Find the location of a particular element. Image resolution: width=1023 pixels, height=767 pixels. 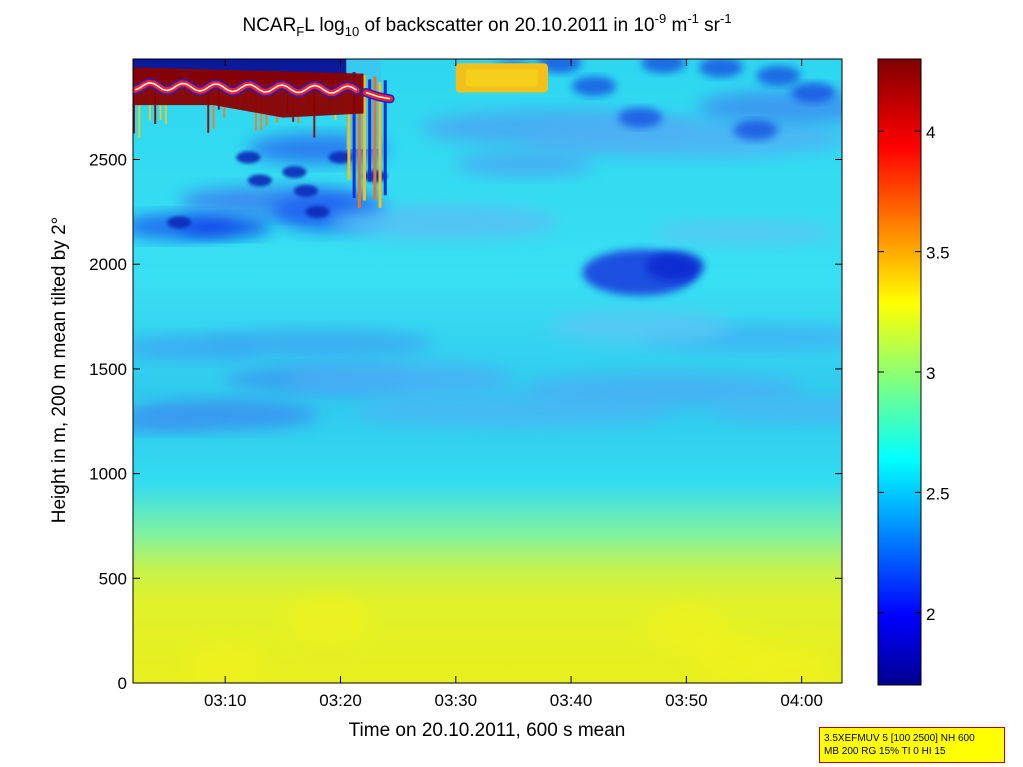

colorbar-tick-label: 3.5 is located at coordinates (938, 253).